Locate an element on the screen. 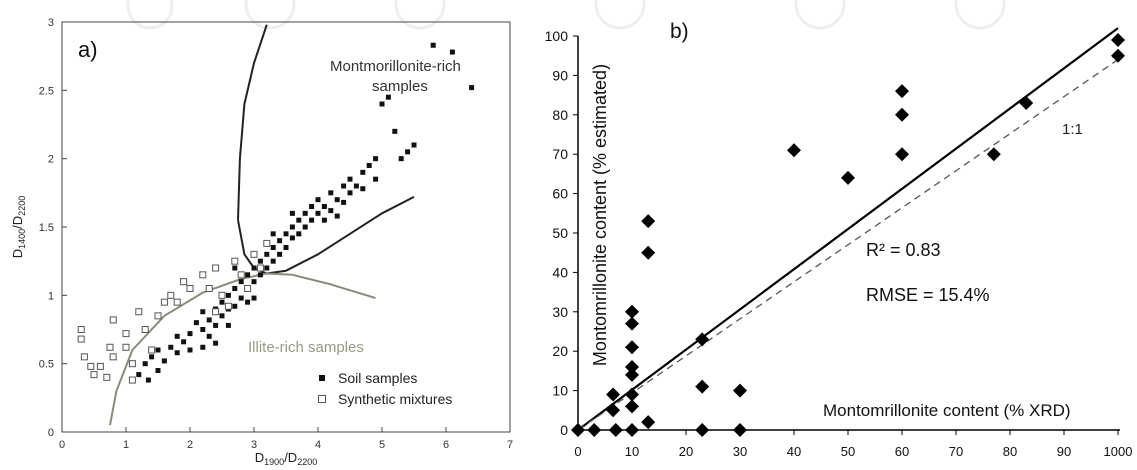 This screenshot has height=470, width=1137. panel-b-x-axis-label: Montomrillonite content (% XRD) is located at coordinates (947, 410).